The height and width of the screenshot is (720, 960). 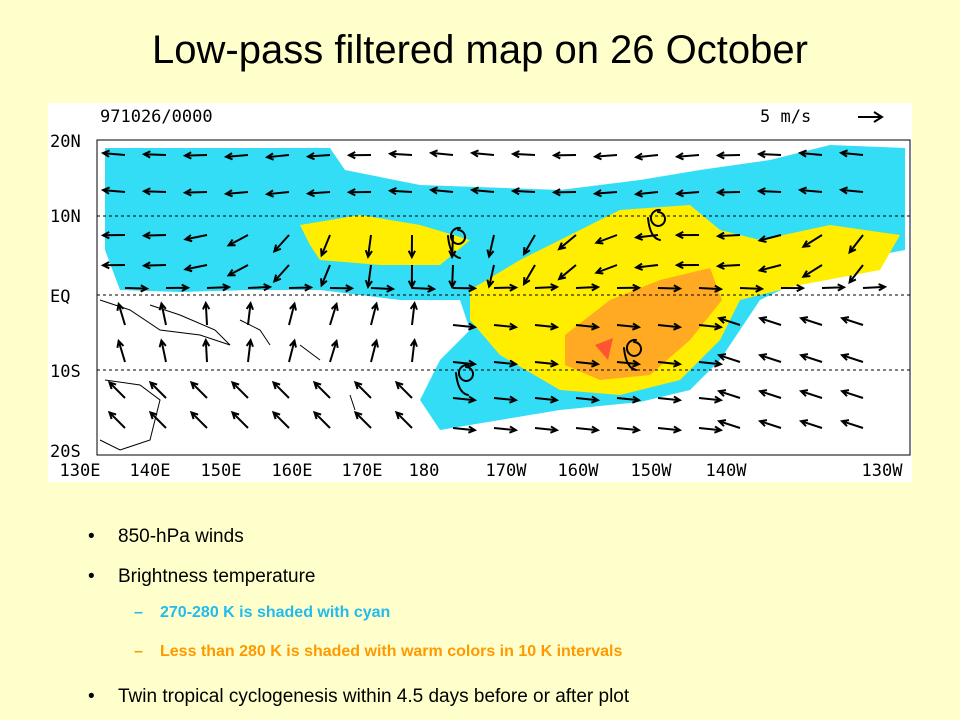 What do you see at coordinates (292, 471) in the screenshot?
I see `lon-label: 160E` at bounding box center [292, 471].